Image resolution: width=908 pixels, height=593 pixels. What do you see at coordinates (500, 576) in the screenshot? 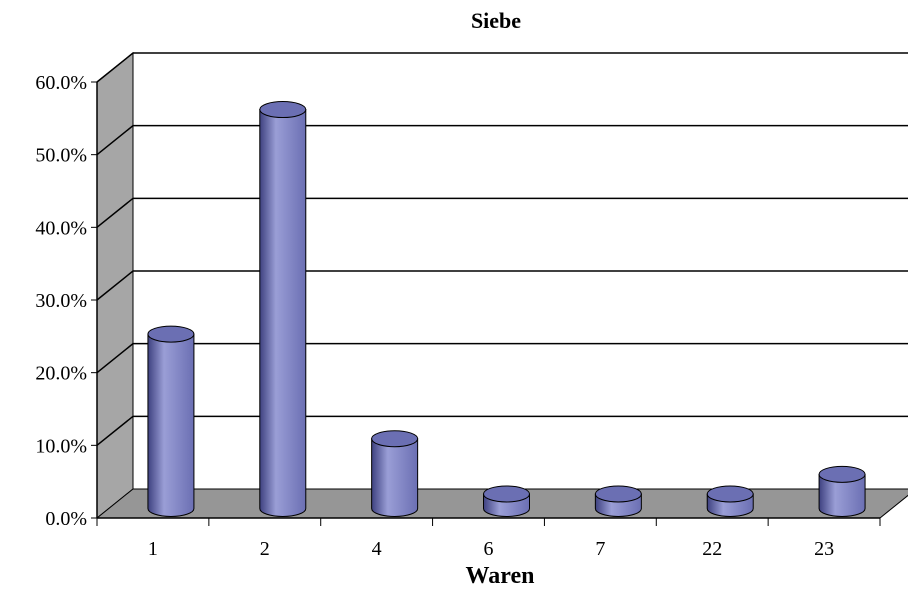
I see `x-axis-title: Waren` at bounding box center [500, 576].